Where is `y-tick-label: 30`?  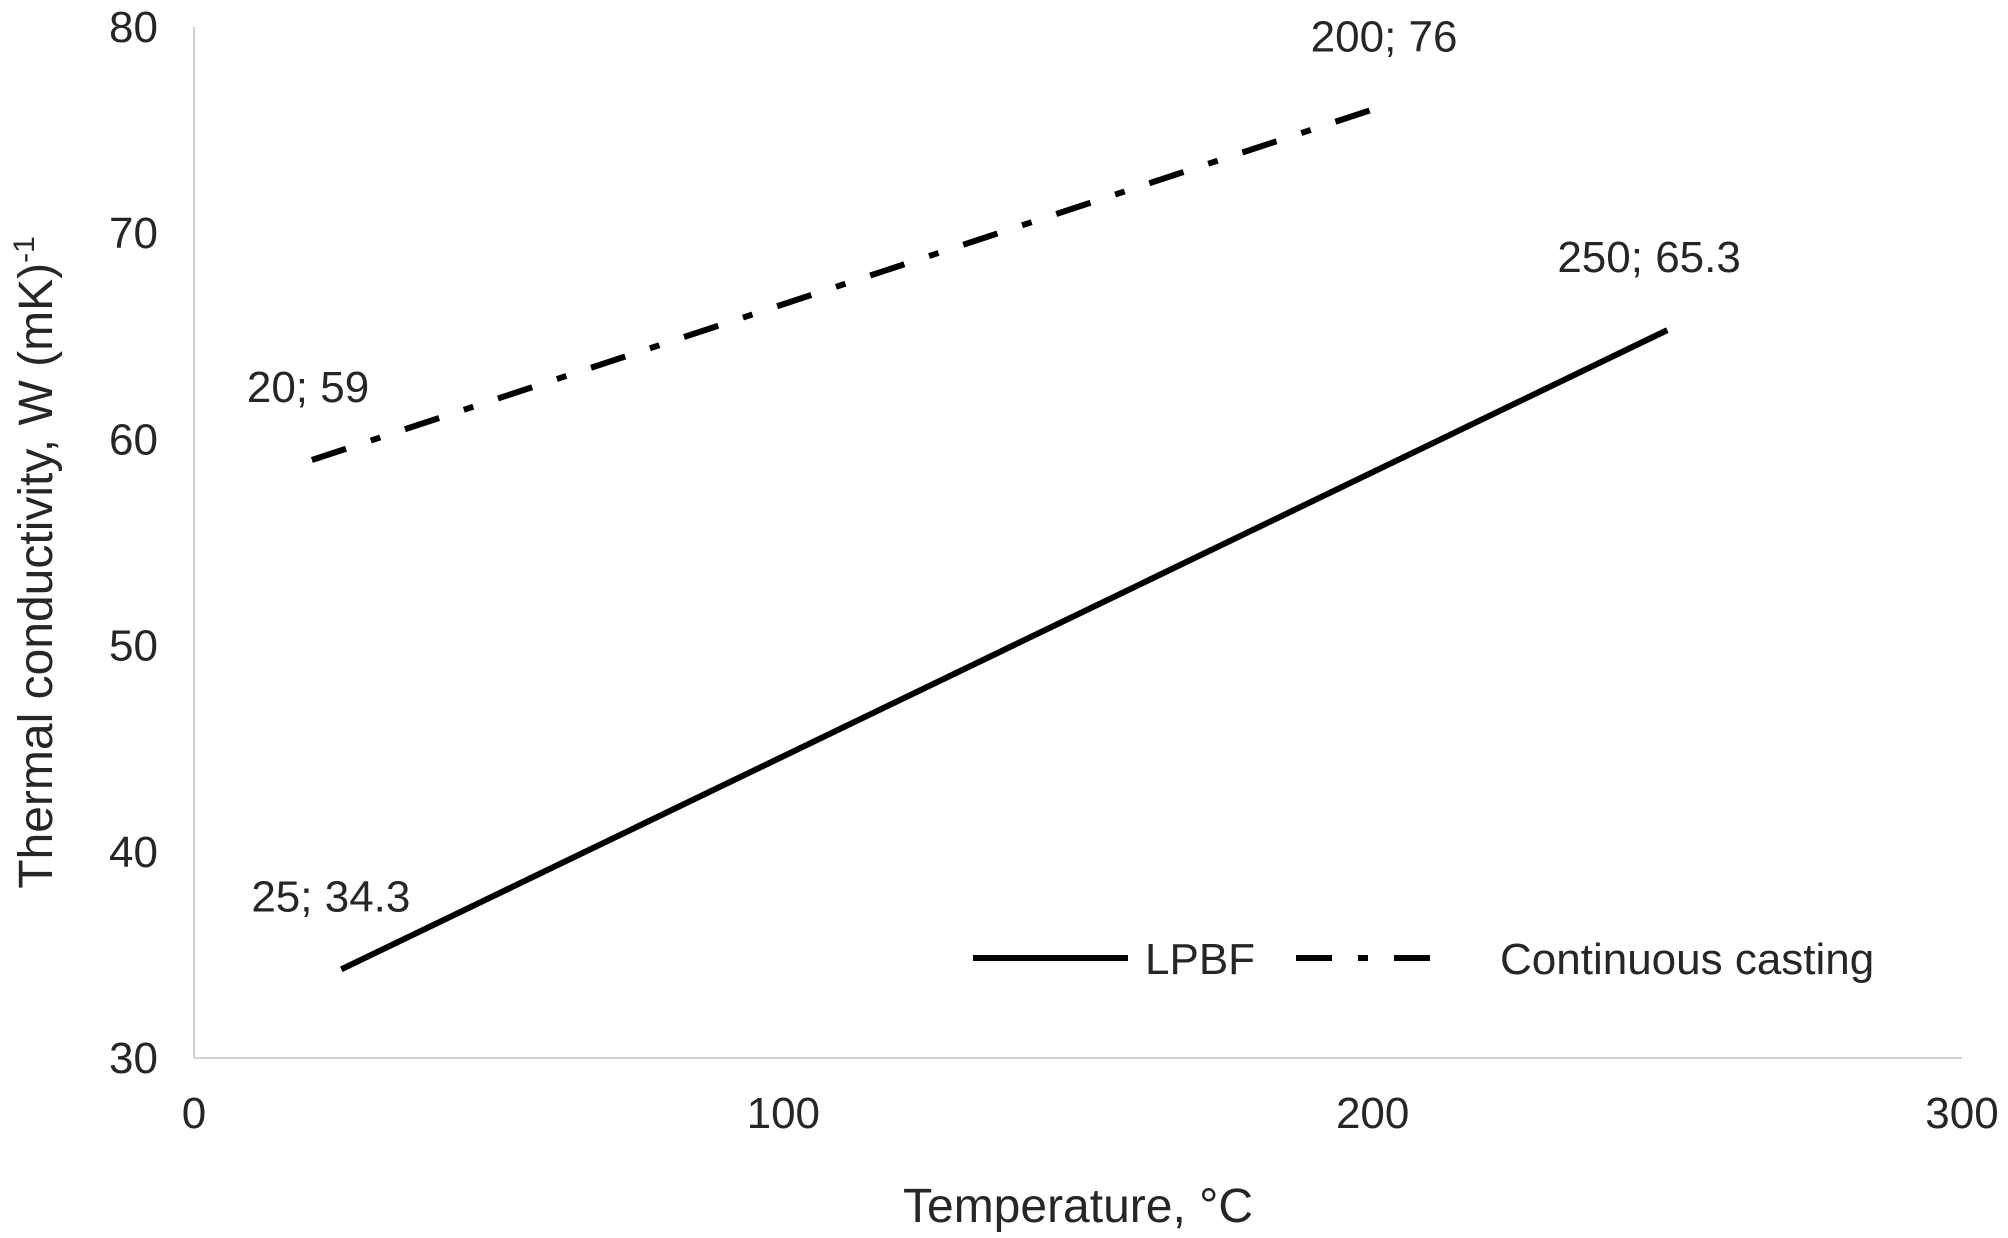 y-tick-label: 30 is located at coordinates (133, 1058).